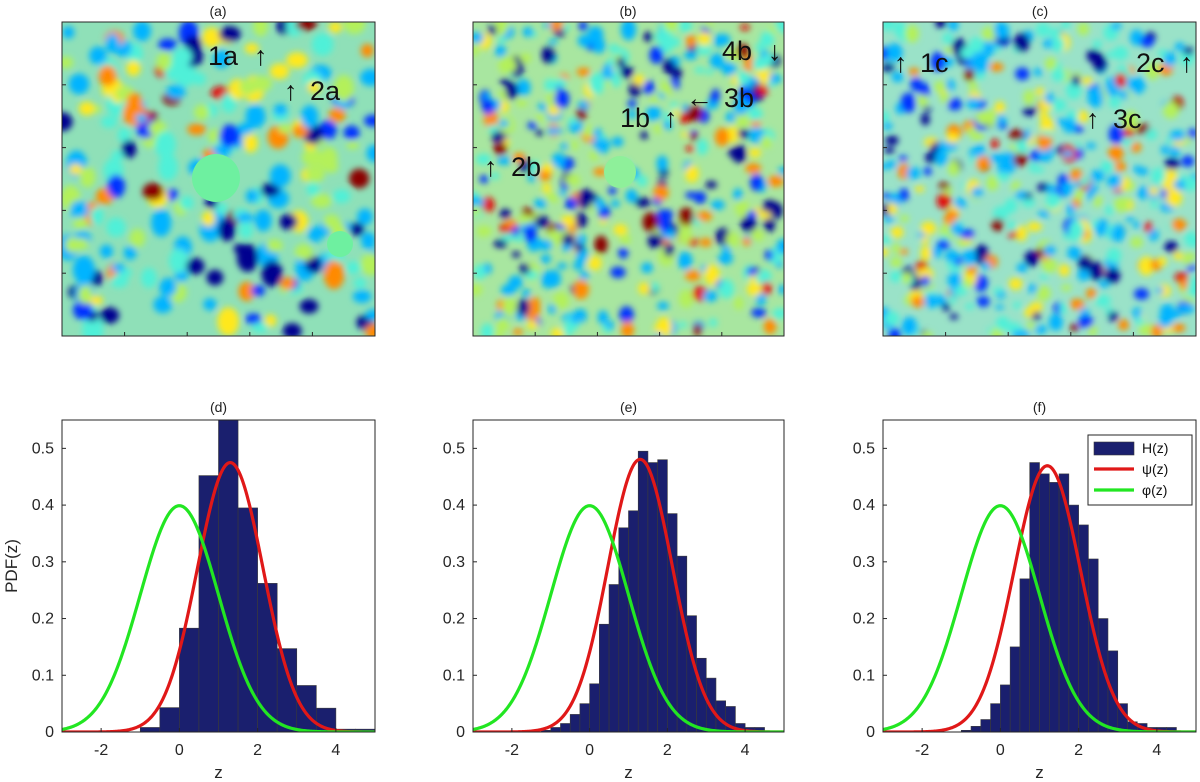  Describe the element at coordinates (1040, 11) in the screenshot. I see `panel-title: (c)` at that location.